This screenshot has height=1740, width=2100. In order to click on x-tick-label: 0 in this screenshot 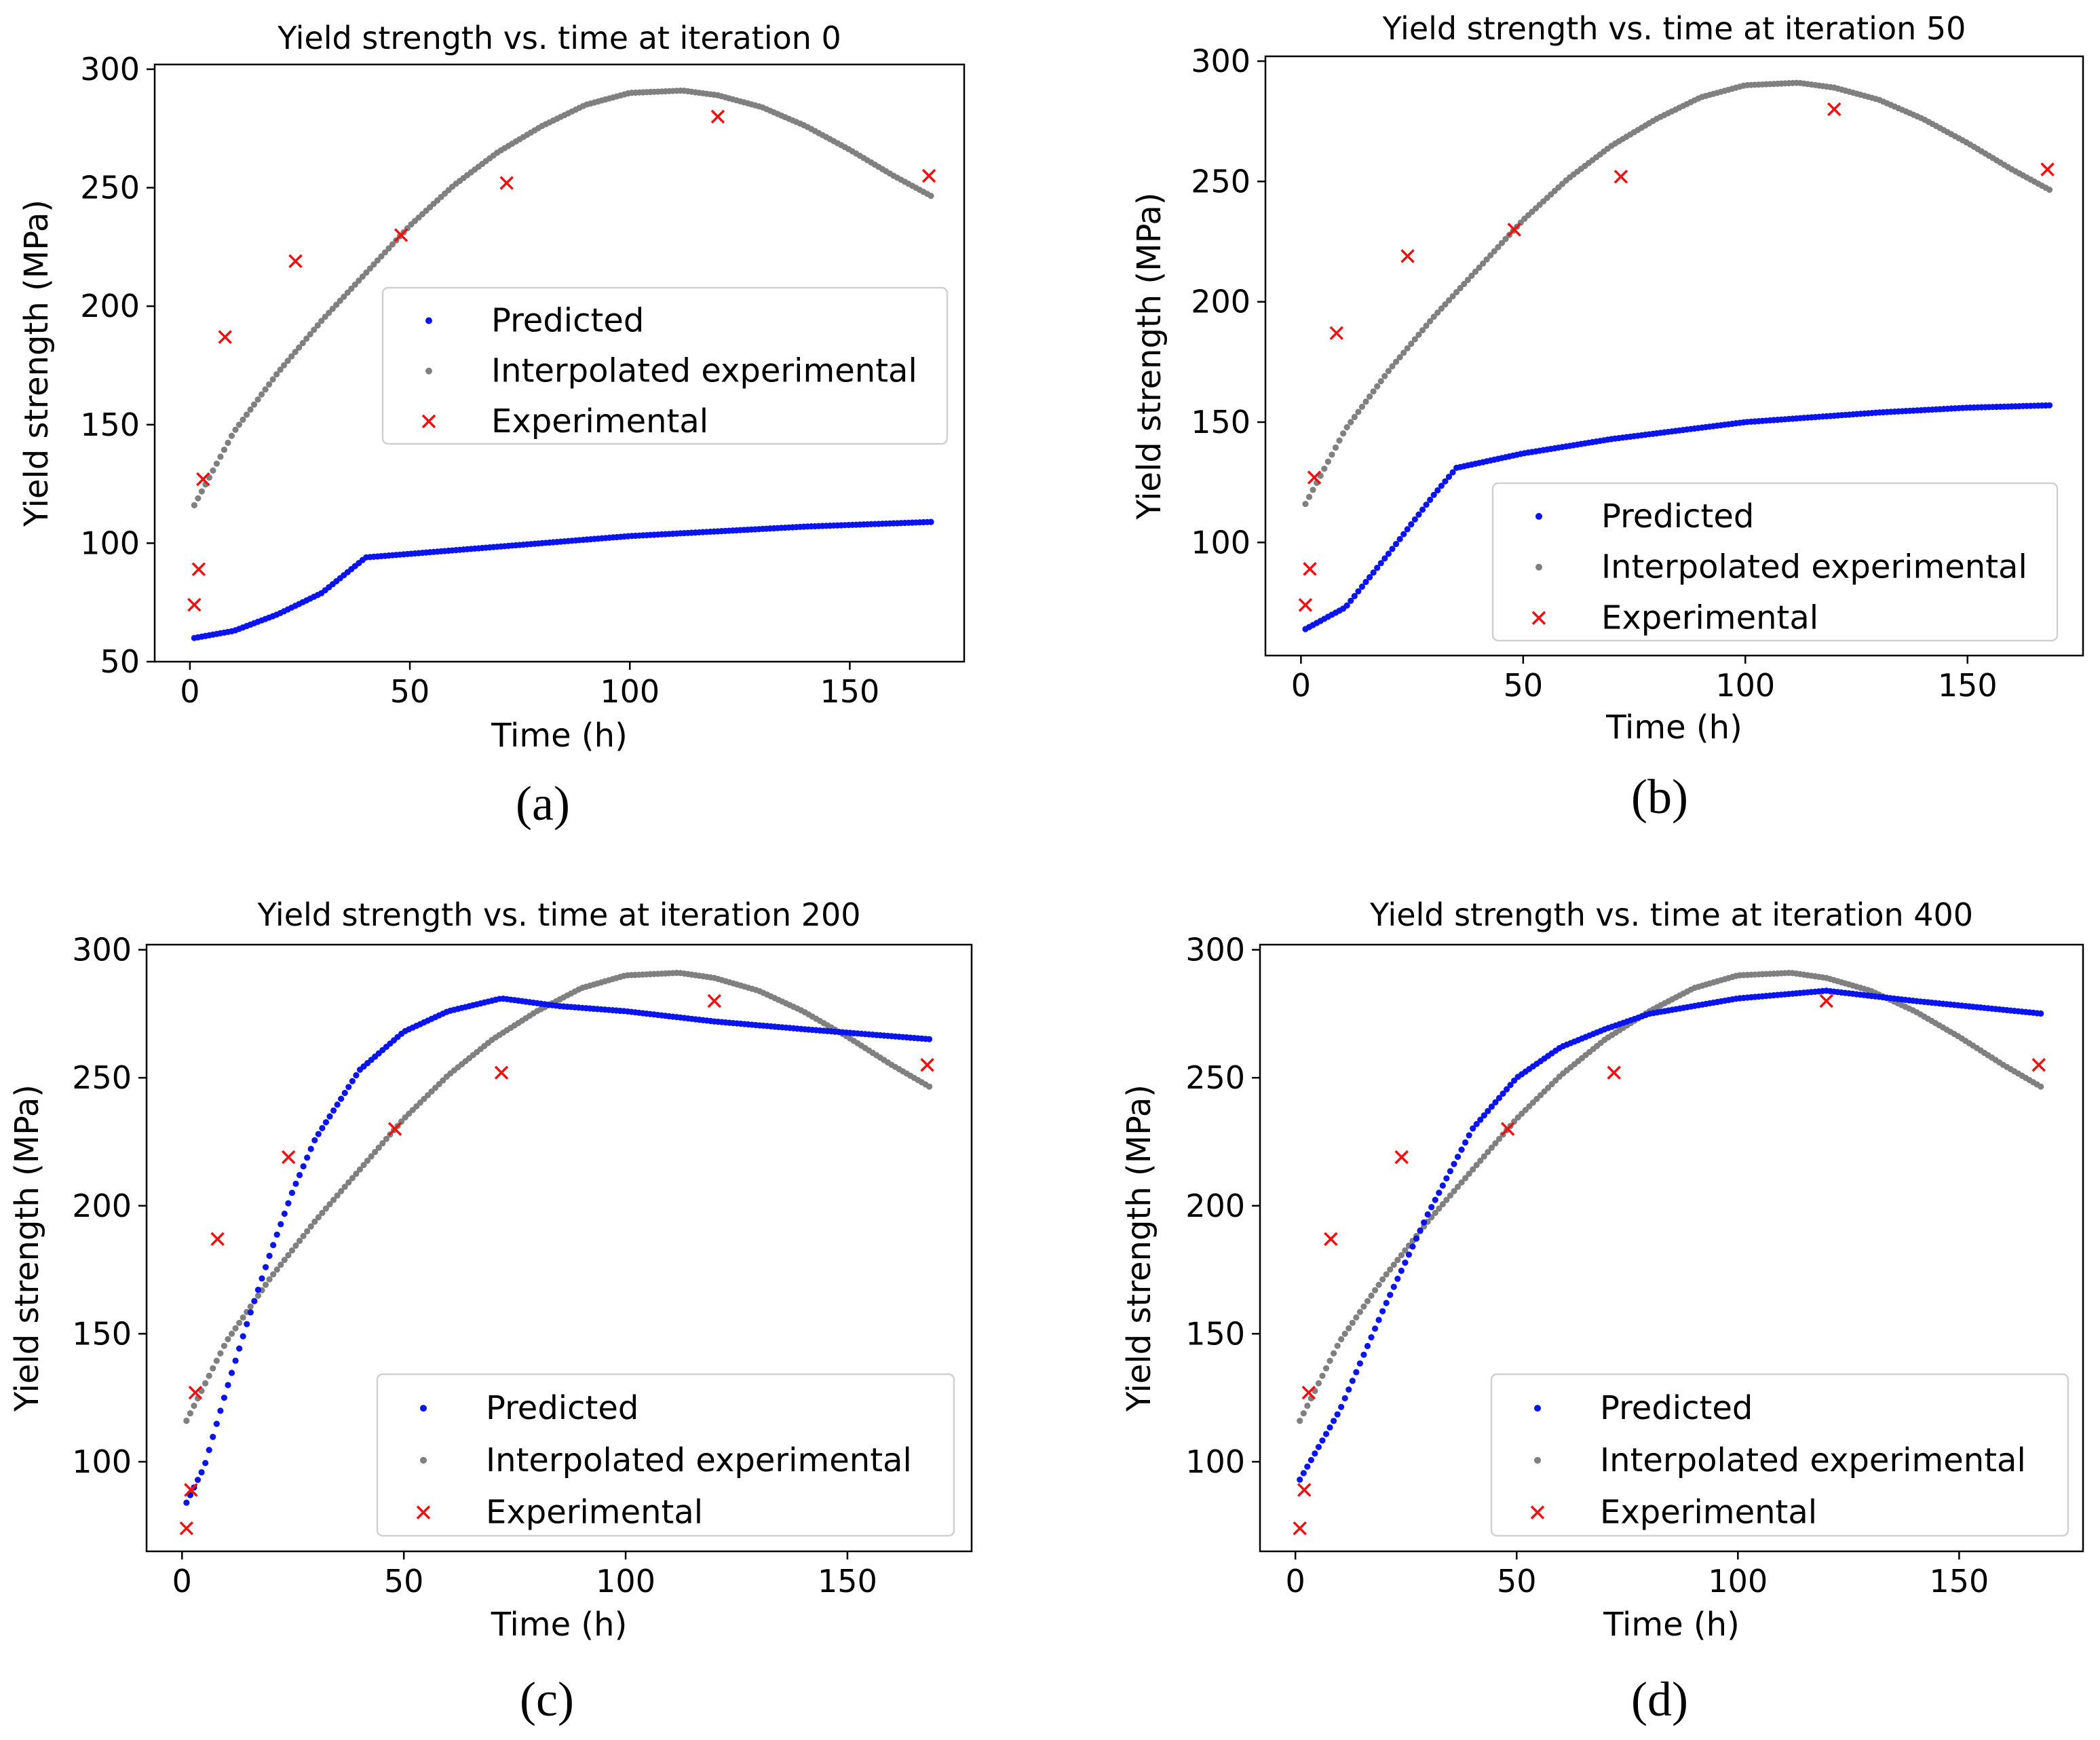, I will do `click(1301, 685)`.